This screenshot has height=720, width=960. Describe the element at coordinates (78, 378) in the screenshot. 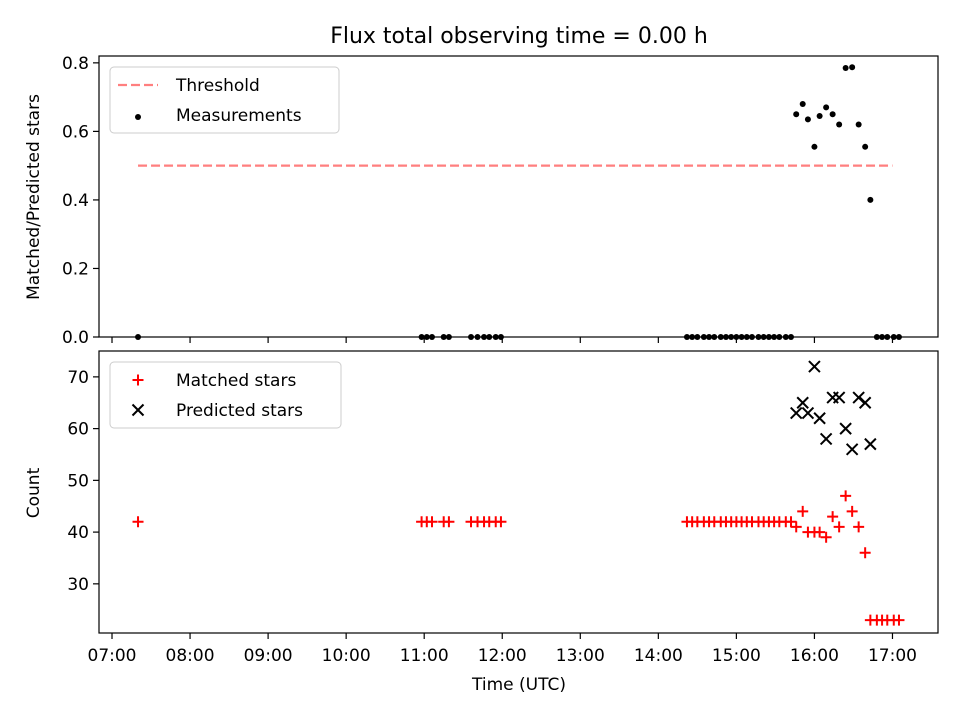

I see `bottom-y-tick-label: 70` at that location.